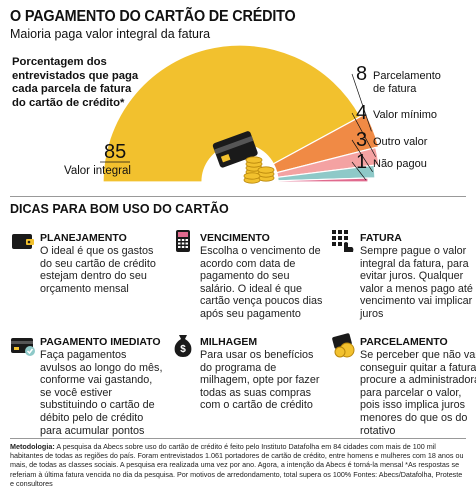 Image resolution: width=476 pixels, height=488 pixels. What do you see at coordinates (183, 241) in the screenshot?
I see `card-machine-icon` at bounding box center [183, 241].